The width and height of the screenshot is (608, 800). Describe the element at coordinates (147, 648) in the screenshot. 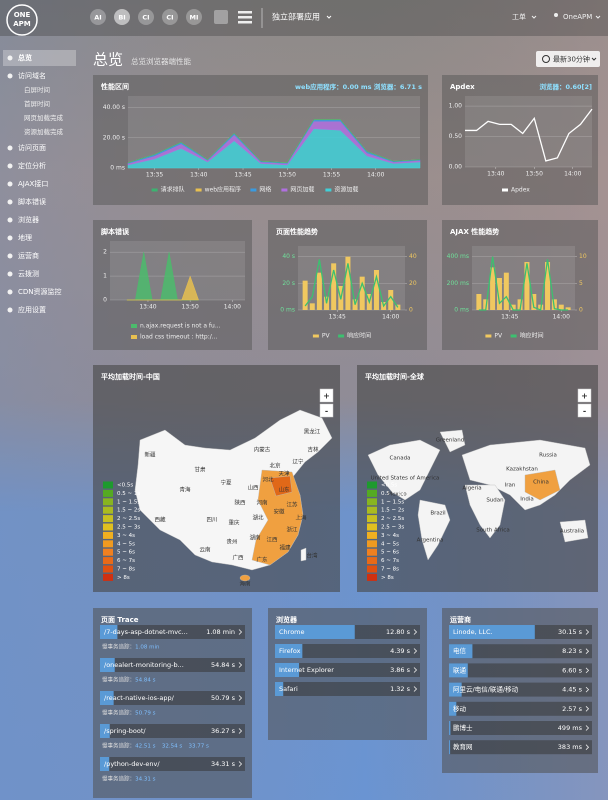

I see `slow-trace: 1.08 min` at that location.